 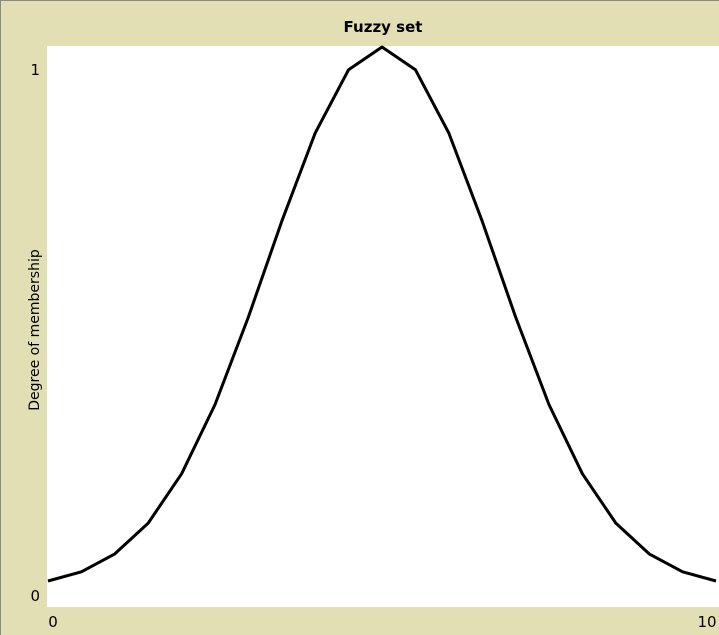 What do you see at coordinates (53, 622) in the screenshot?
I see `x-tick-label: 0` at bounding box center [53, 622].